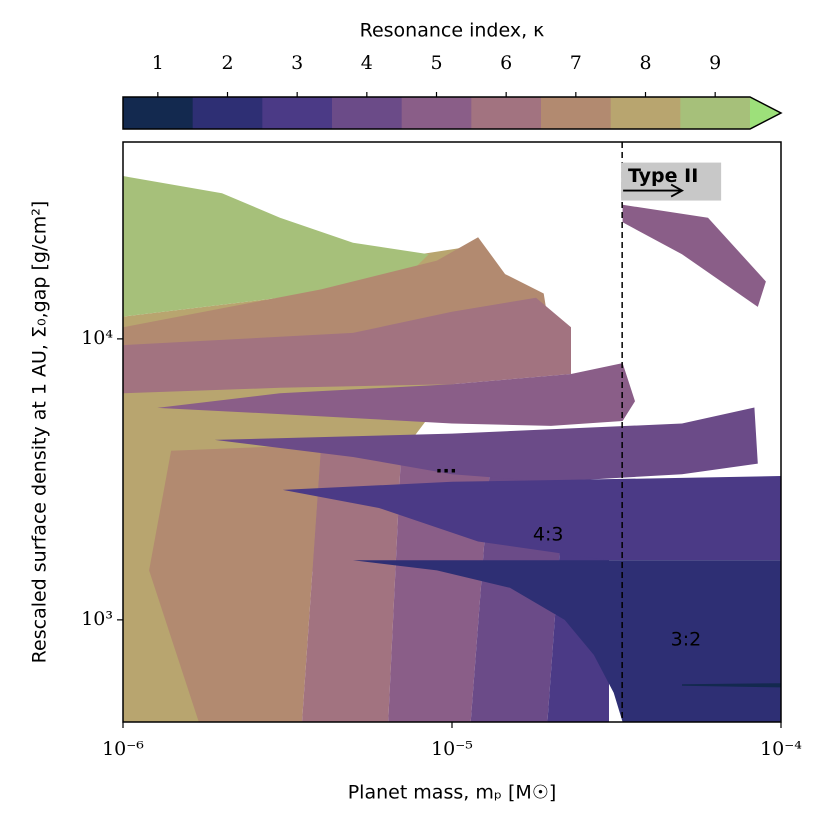 The image size is (830, 832). I want to click on y-tick-label: 10⁴, so click(97, 338).